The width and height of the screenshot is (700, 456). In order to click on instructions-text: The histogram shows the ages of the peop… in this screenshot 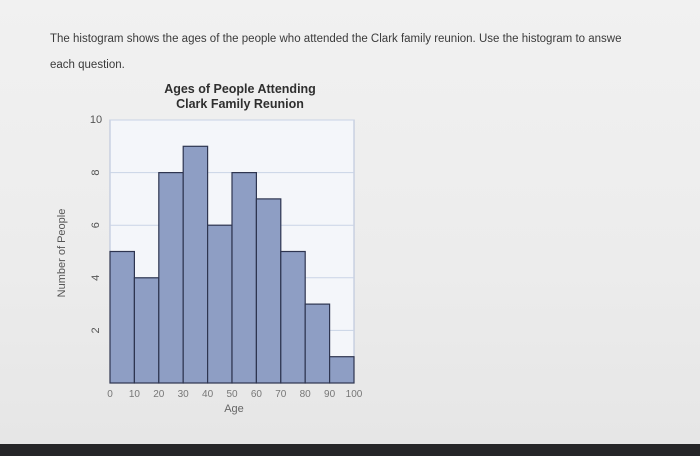, I will do `click(370, 52)`.